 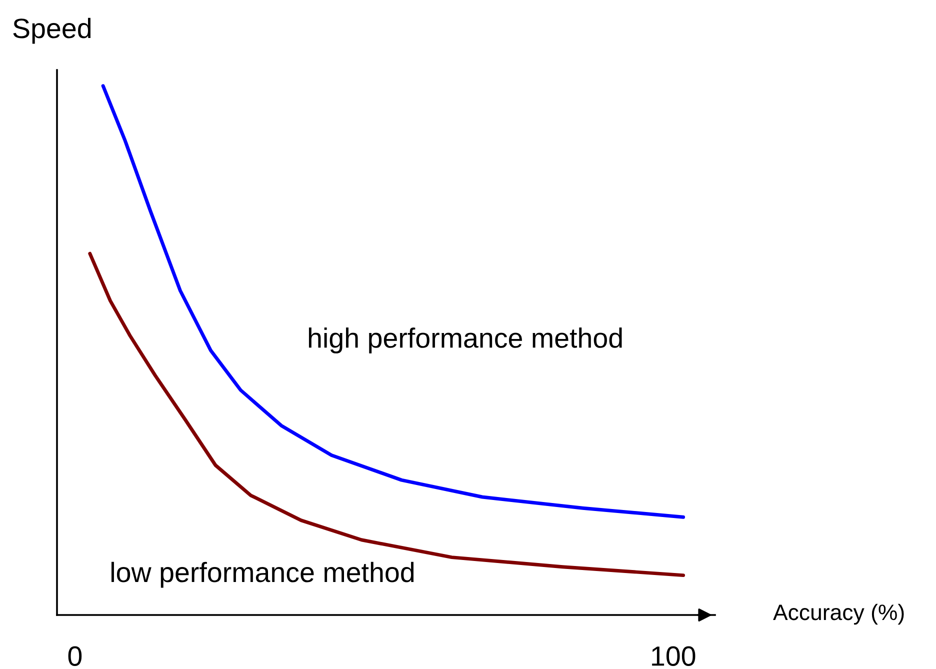 What do you see at coordinates (465, 341) in the screenshot?
I see `text: high performance method` at bounding box center [465, 341].